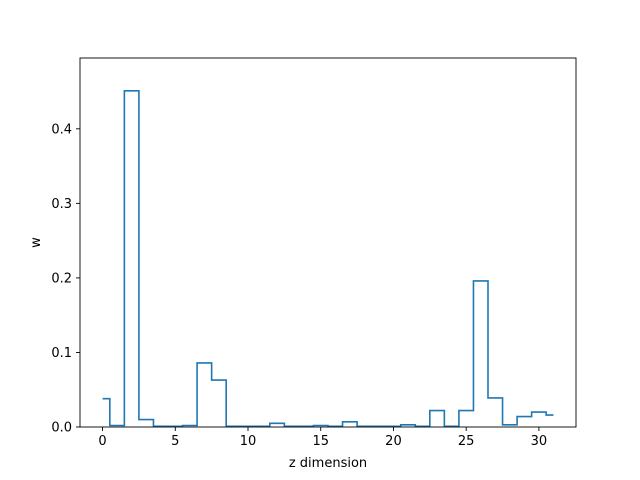 The image size is (640, 480). What do you see at coordinates (61, 129) in the screenshot?
I see `y-tick-label: 0.4` at bounding box center [61, 129].